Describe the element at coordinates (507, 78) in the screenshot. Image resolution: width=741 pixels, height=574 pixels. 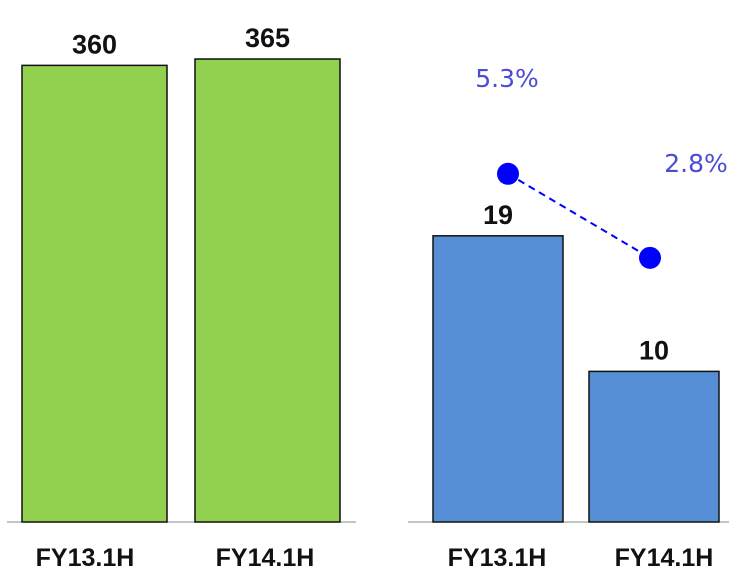
I see `ratio-label: 5.3%` at that location.